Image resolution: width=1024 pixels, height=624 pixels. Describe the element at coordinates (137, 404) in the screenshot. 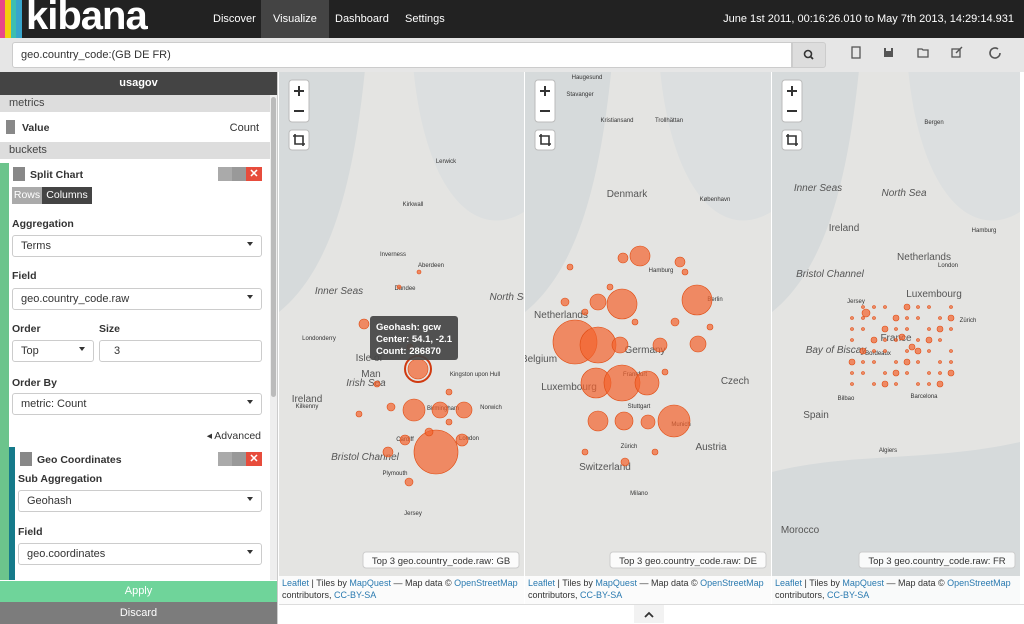

I see `order-by-select: metric: Count` at that location.